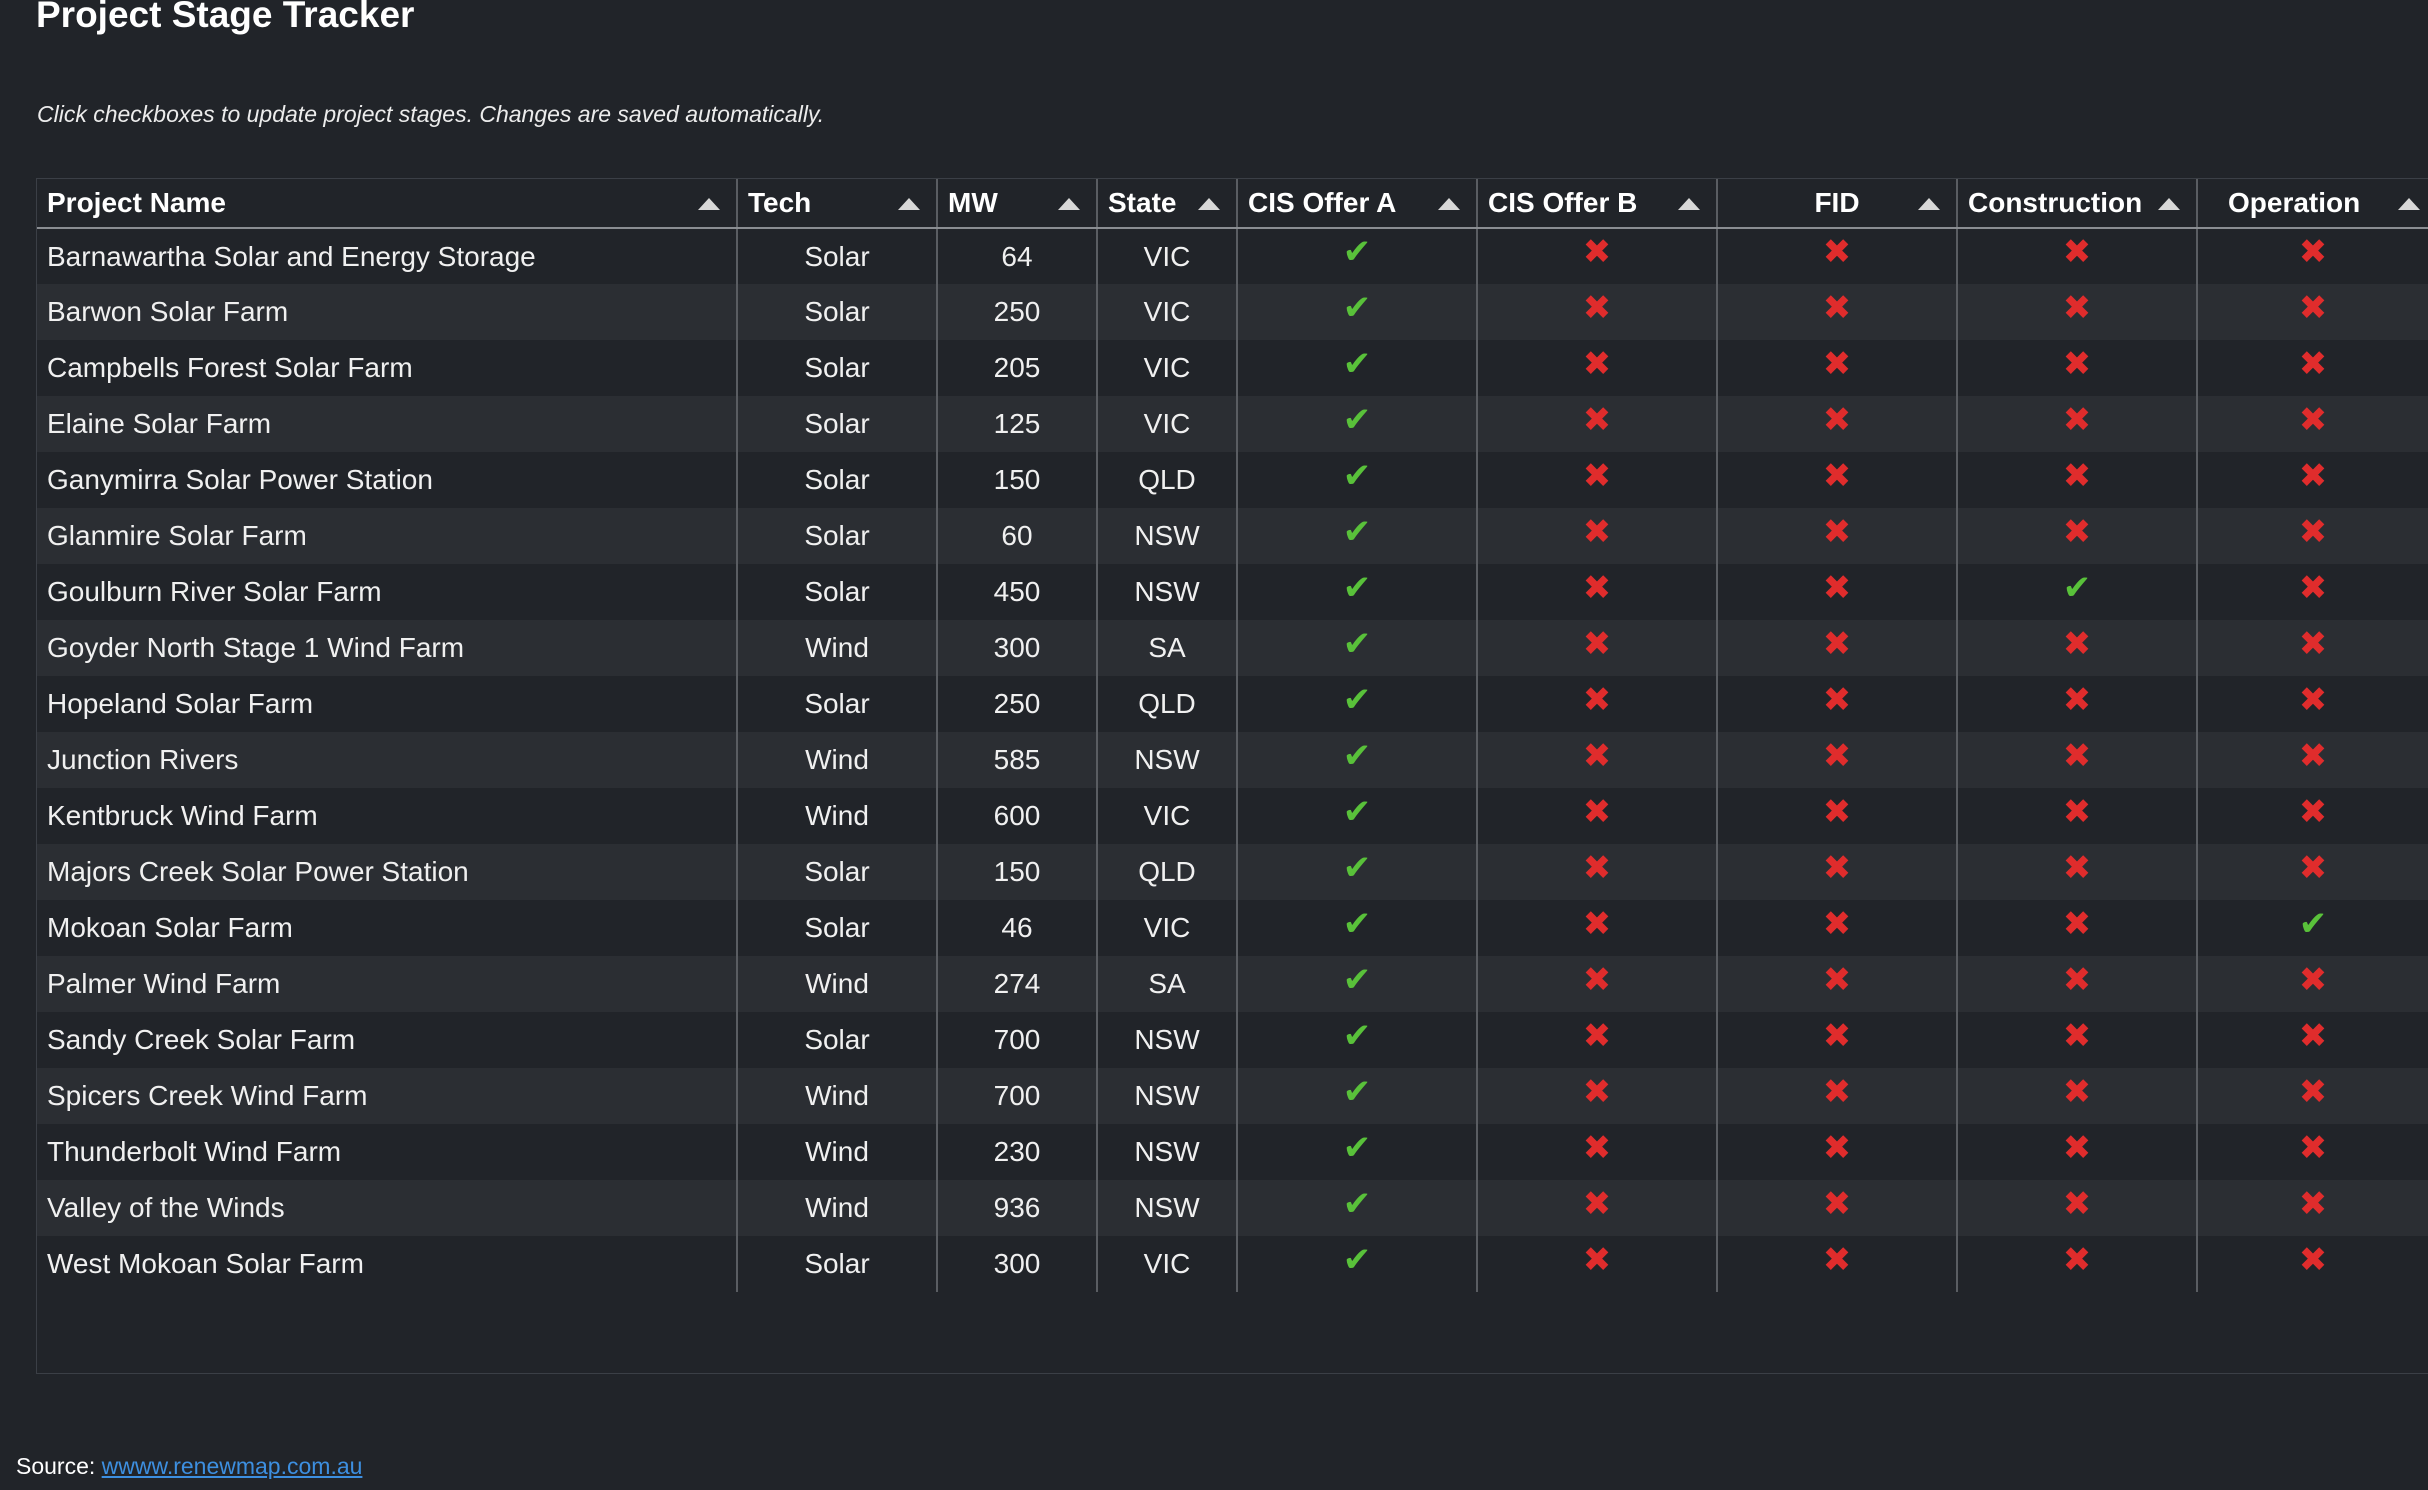  Describe the element at coordinates (2077, 204) in the screenshot. I see `column-header-construction: Construction` at that location.